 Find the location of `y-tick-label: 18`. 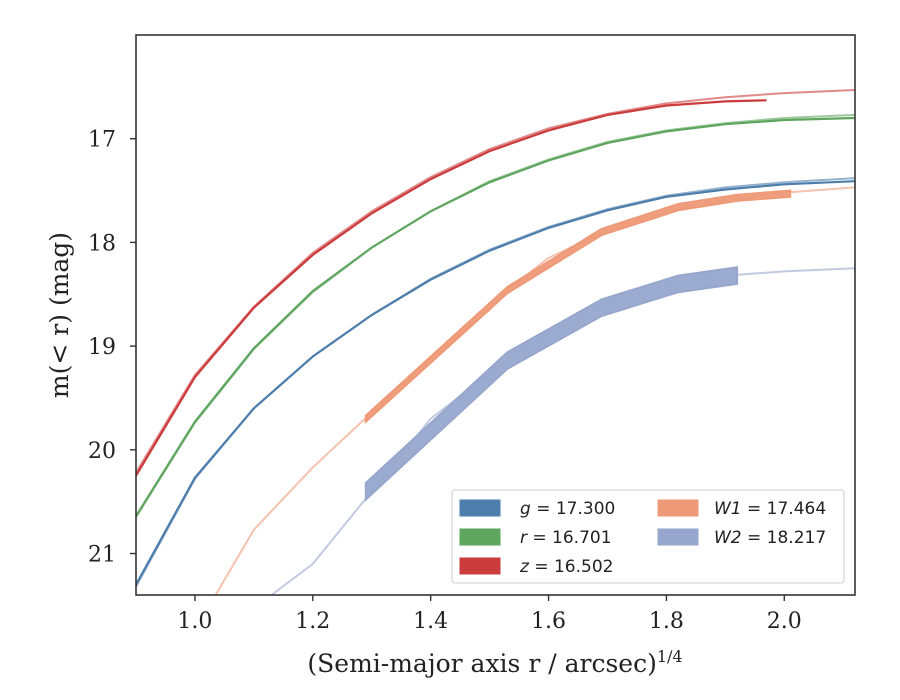

y-tick-label: 18 is located at coordinates (102, 243).